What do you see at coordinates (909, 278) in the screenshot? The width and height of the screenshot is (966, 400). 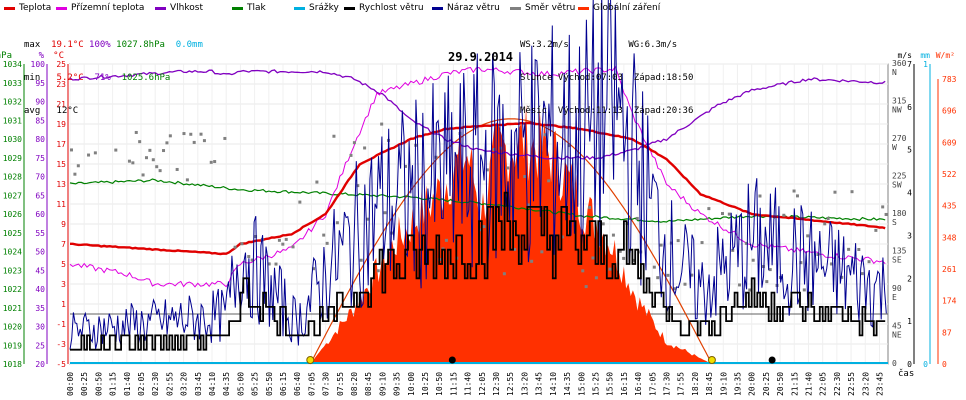 I see `y-tick-ms: 2` at bounding box center [909, 278].